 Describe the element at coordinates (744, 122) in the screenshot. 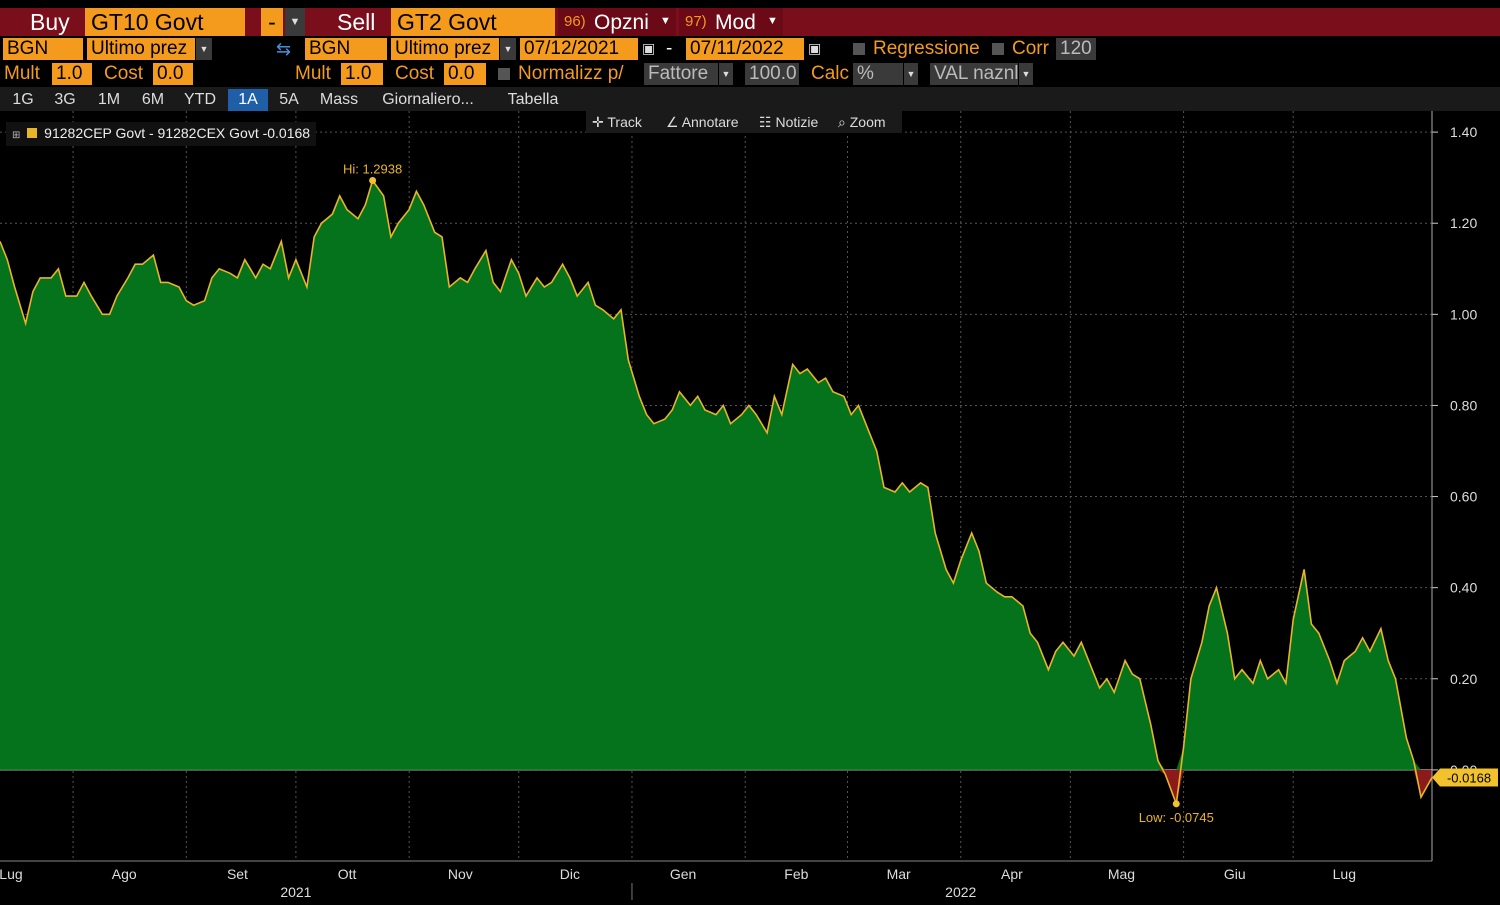

I see `chart-toolbar: ✛ Track ∠ Annotare ☷ Notizie ⌕ Zoom` at that location.